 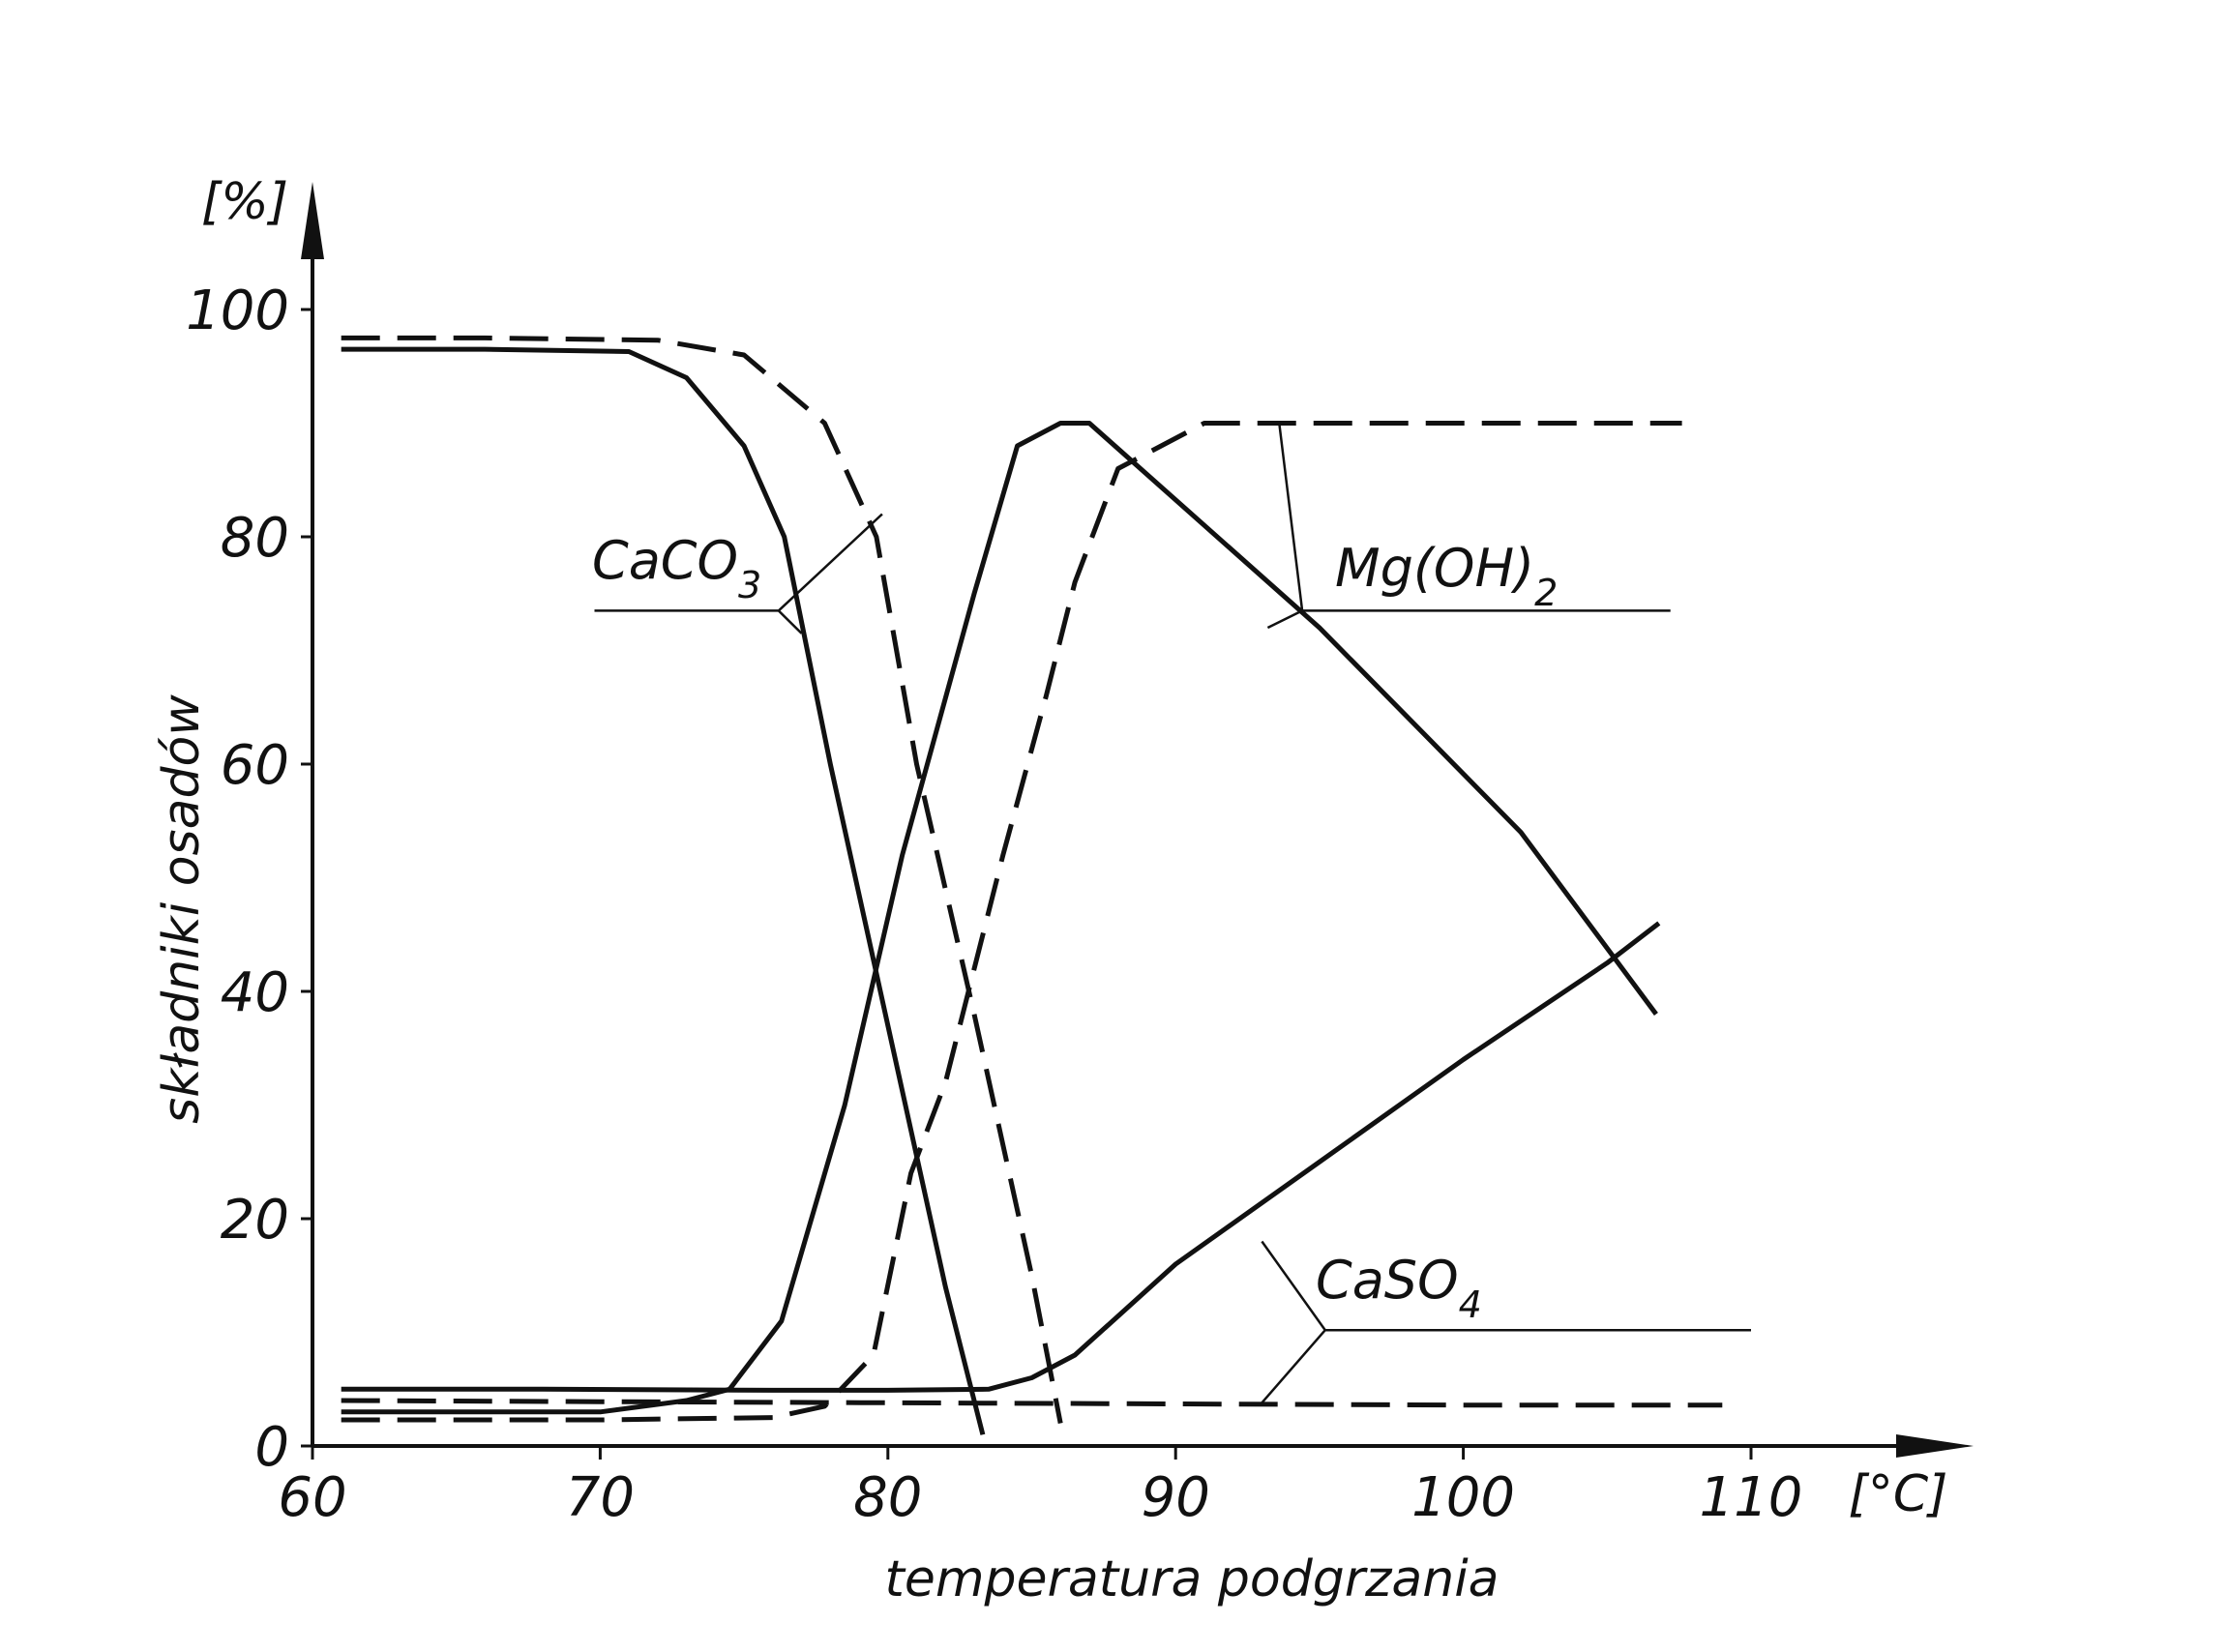 I want to click on label-caso4: CaSO4, so click(x=1399, y=1288).